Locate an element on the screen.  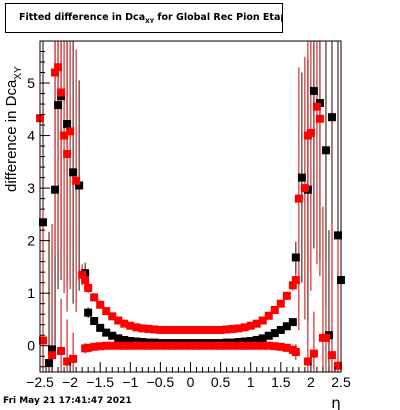
x-tick-label: 0 is located at coordinates (191, 382).